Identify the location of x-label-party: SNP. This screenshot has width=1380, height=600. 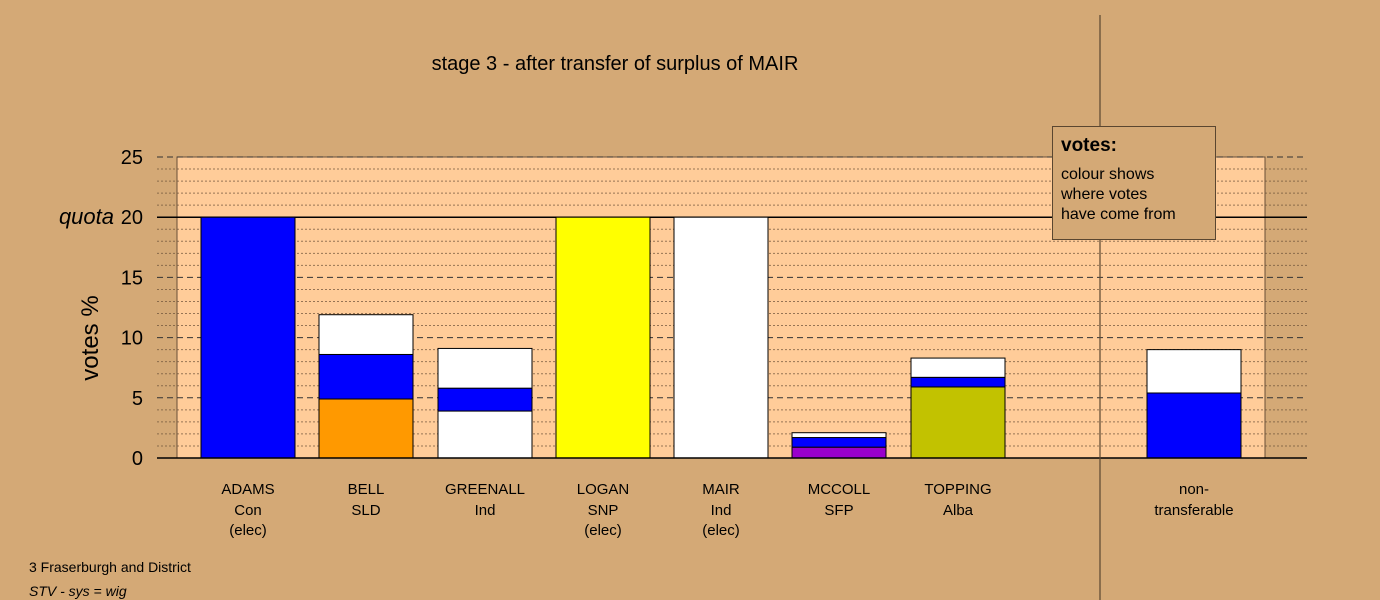
(603, 510).